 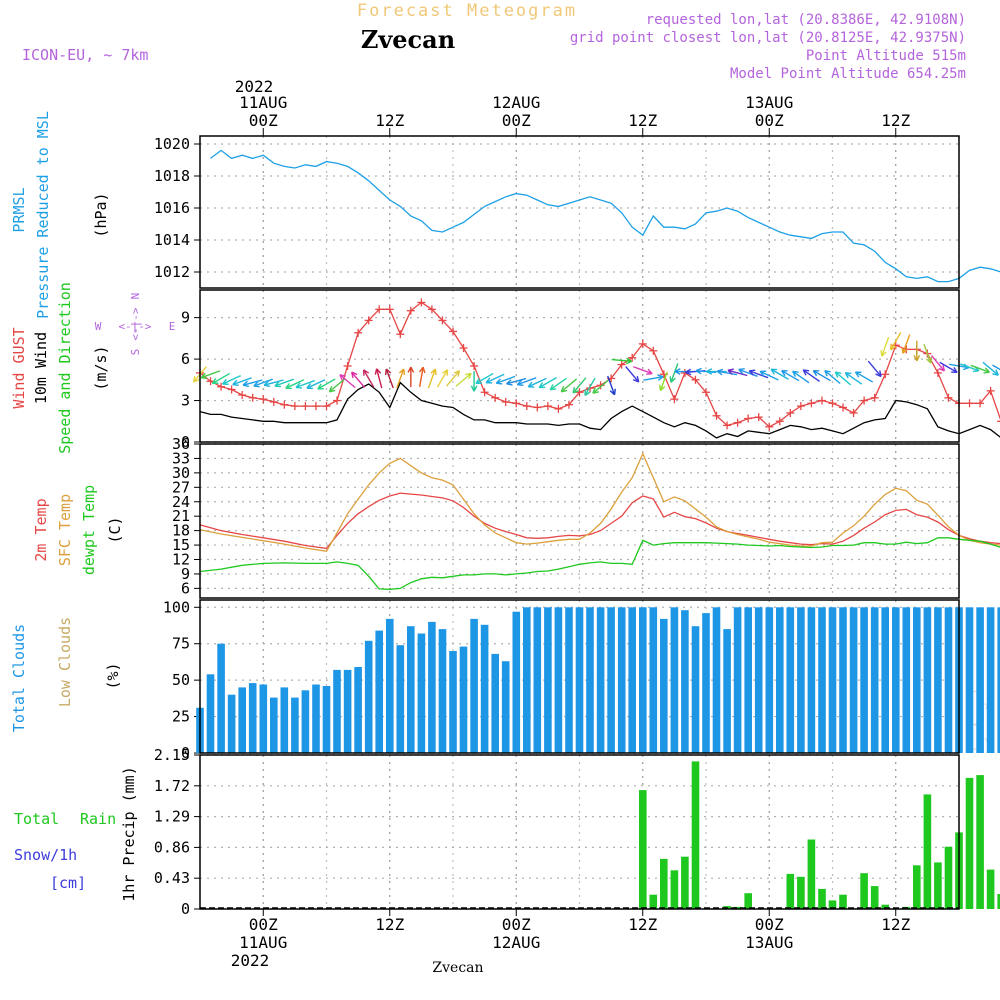 I want to click on bottom-tick-label: 00Z, so click(x=769, y=924).